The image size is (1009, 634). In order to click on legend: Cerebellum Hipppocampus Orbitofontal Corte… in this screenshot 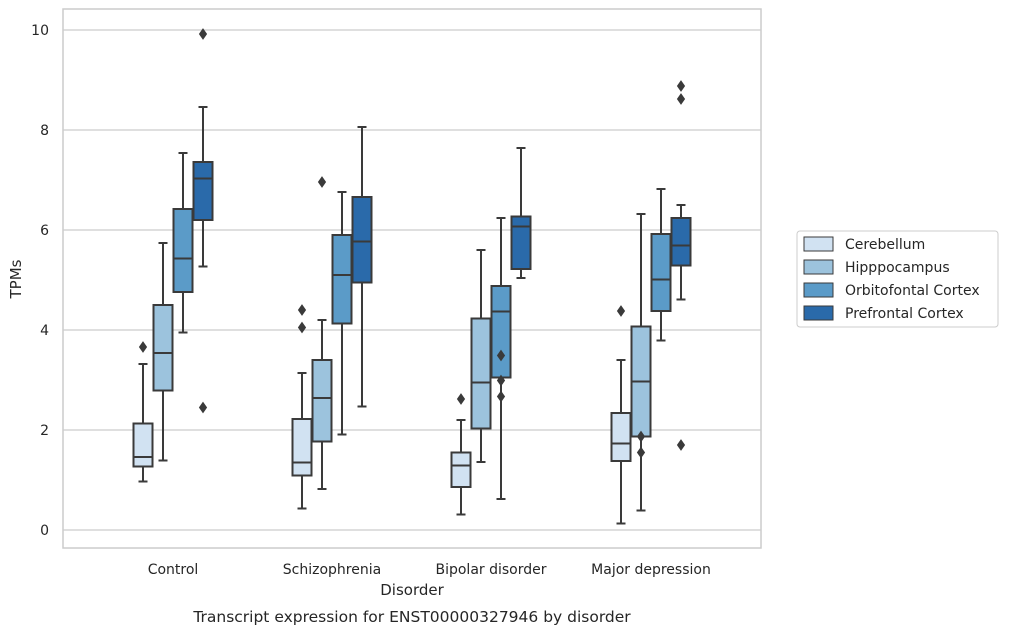, I will do `click(897, 279)`.